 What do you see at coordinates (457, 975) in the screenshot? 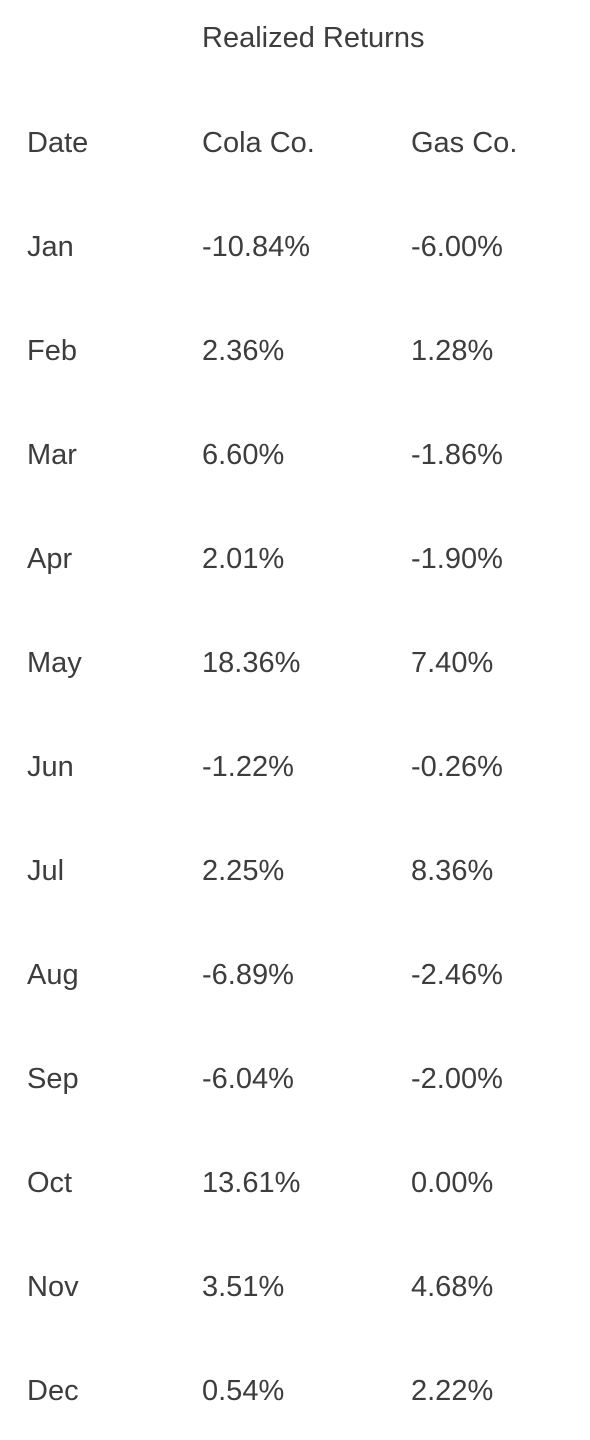
I see `gas-co-return-cell: -2.46%` at bounding box center [457, 975].